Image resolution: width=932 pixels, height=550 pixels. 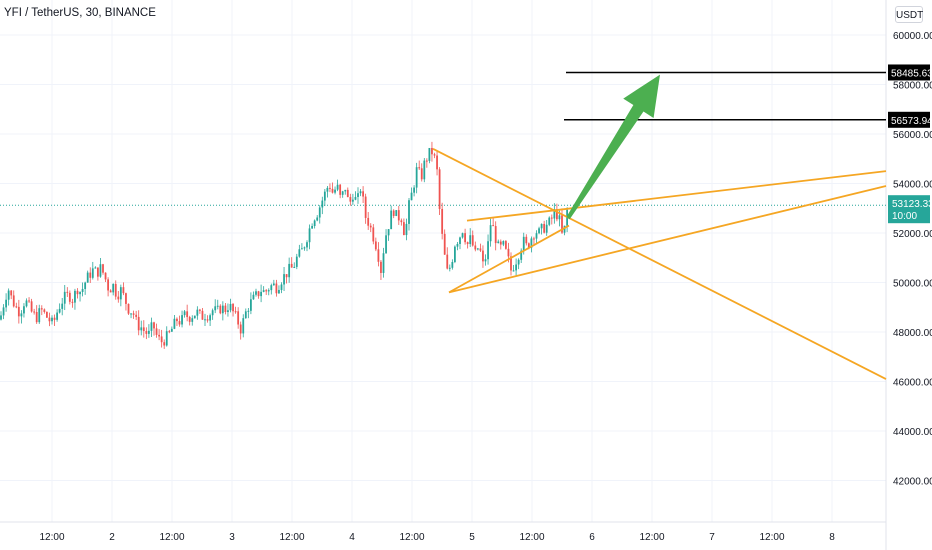 What do you see at coordinates (352, 537) in the screenshot?
I see `x-tick-label: 4` at bounding box center [352, 537].